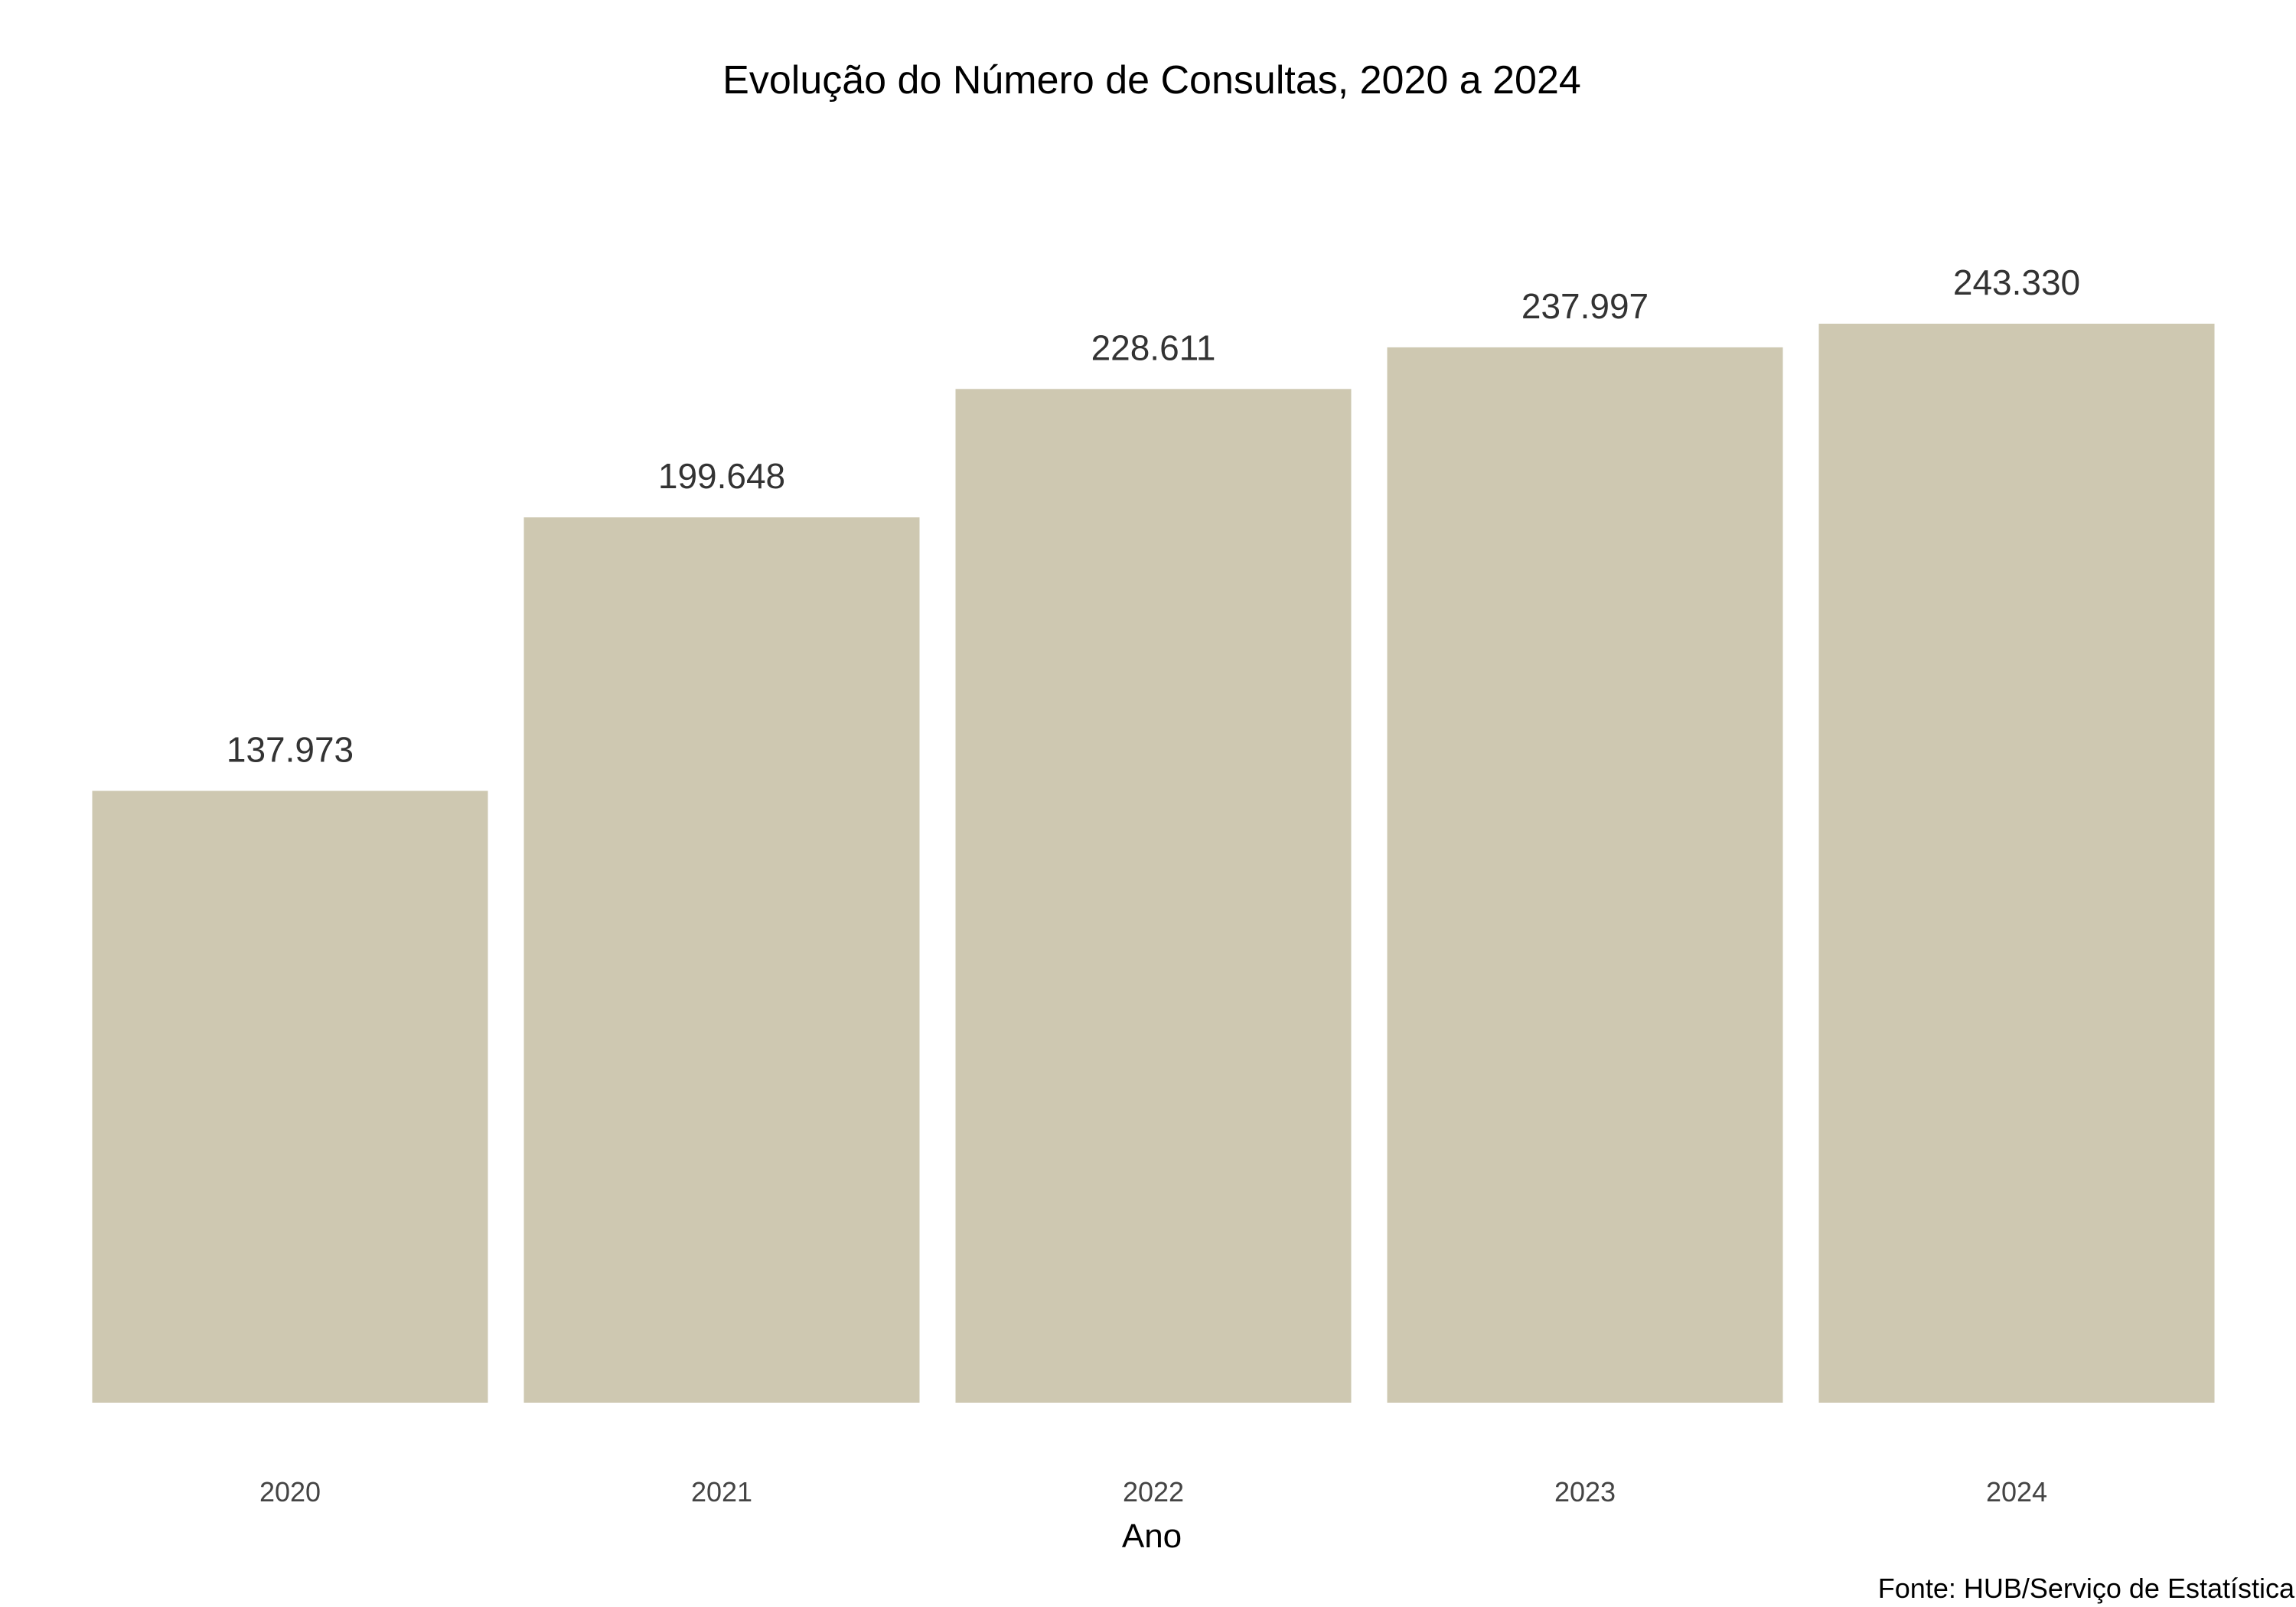 This screenshot has width=2296, height=1607. I want to click on value-label-2024: 243.330, so click(2016, 282).